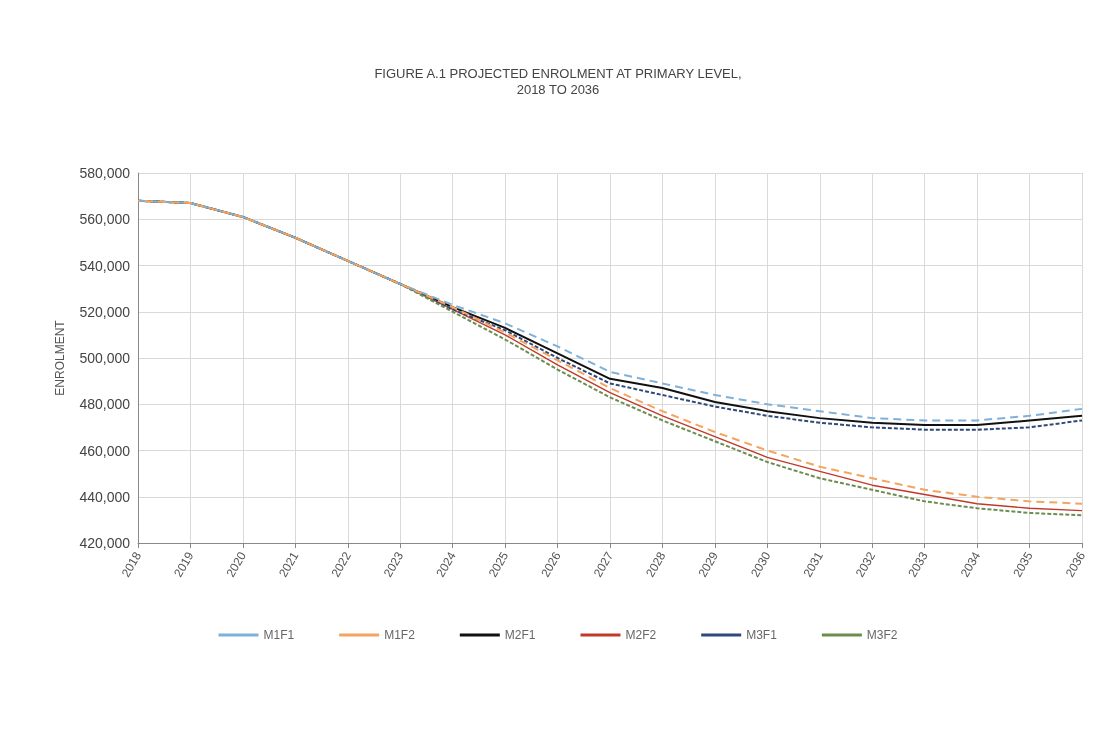 This screenshot has width=1116, height=729. I want to click on y-tick-label: 520,000, so click(105, 311).